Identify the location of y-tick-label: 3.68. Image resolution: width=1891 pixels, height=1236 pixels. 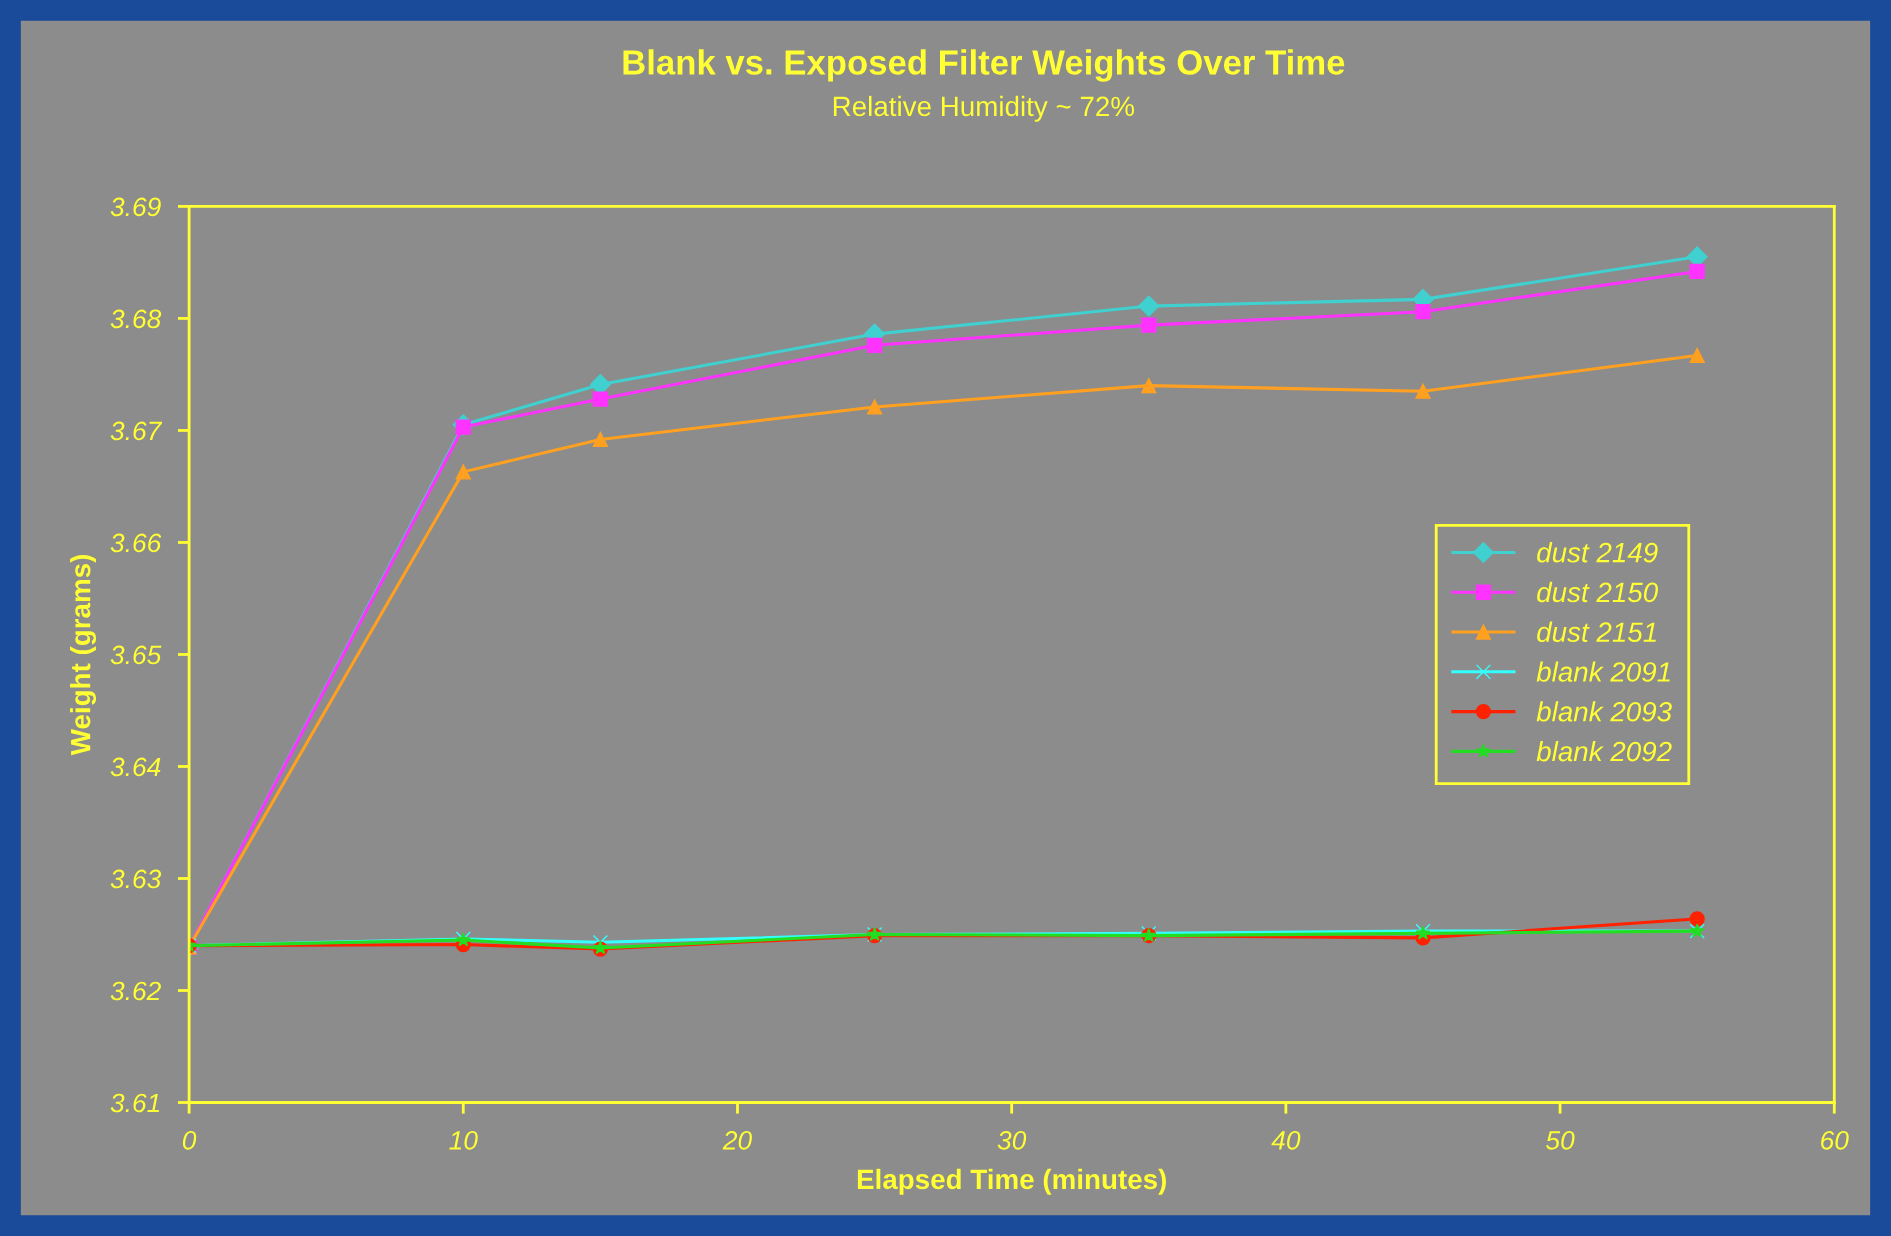
(136, 319).